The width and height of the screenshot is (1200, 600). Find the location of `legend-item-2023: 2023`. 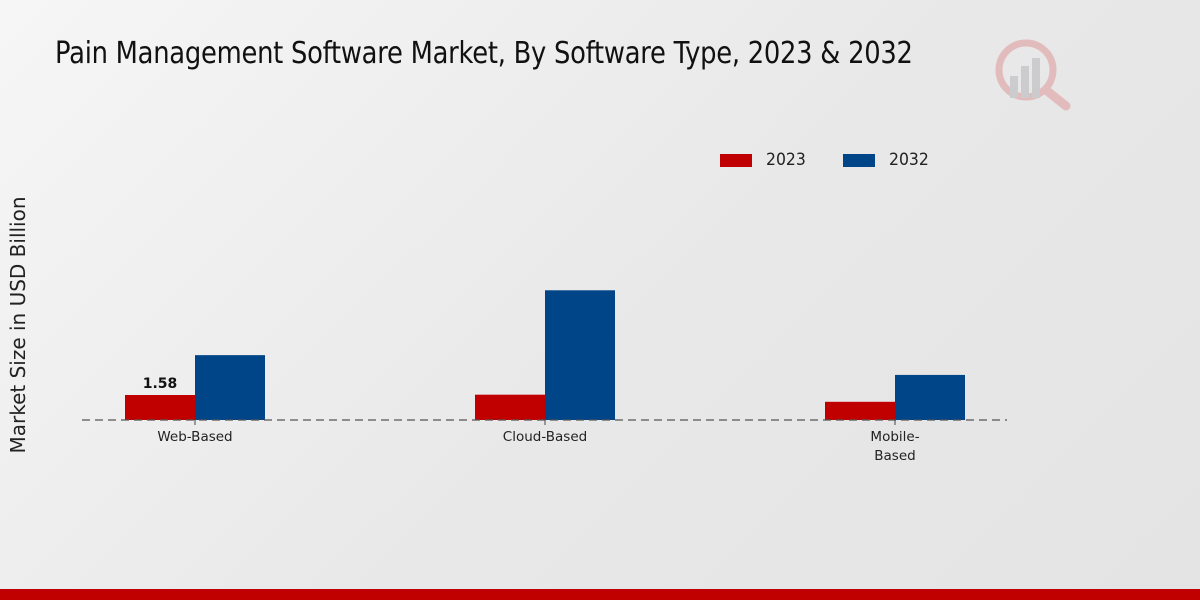

legend-item-2023: 2023 is located at coordinates (764, 160).